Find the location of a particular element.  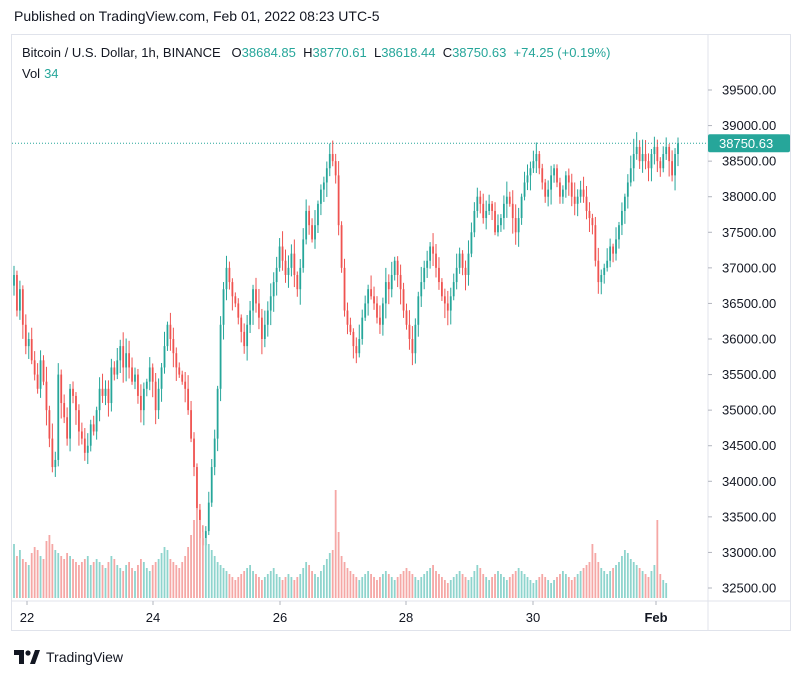

y-tick-label: 38000.00 is located at coordinates (749, 196).